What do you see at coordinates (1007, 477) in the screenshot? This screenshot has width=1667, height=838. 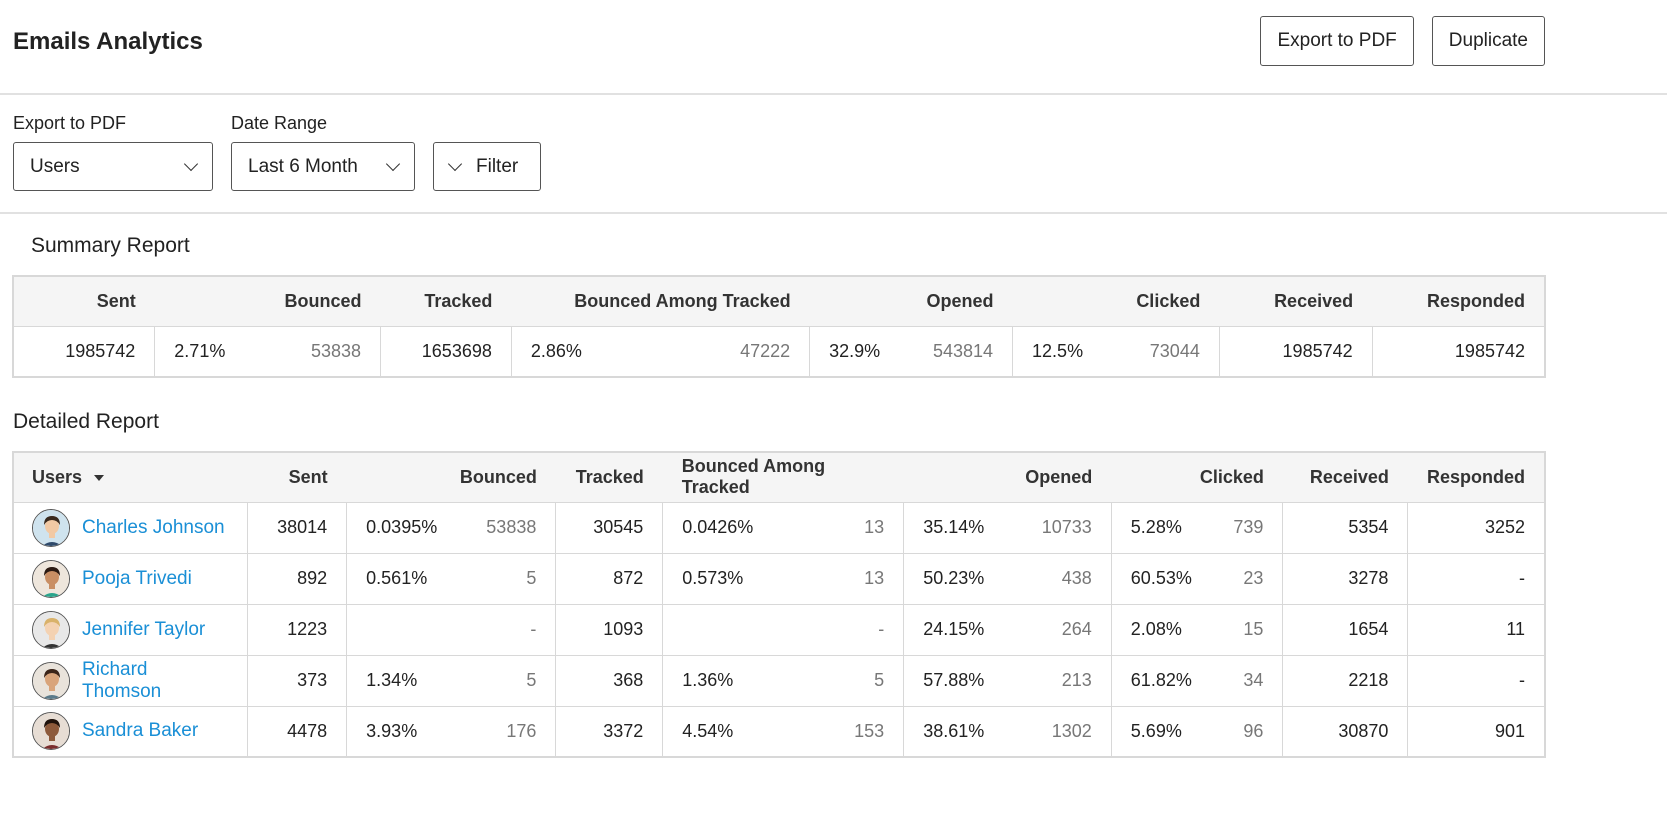 I see `col-opened: Opened` at bounding box center [1007, 477].